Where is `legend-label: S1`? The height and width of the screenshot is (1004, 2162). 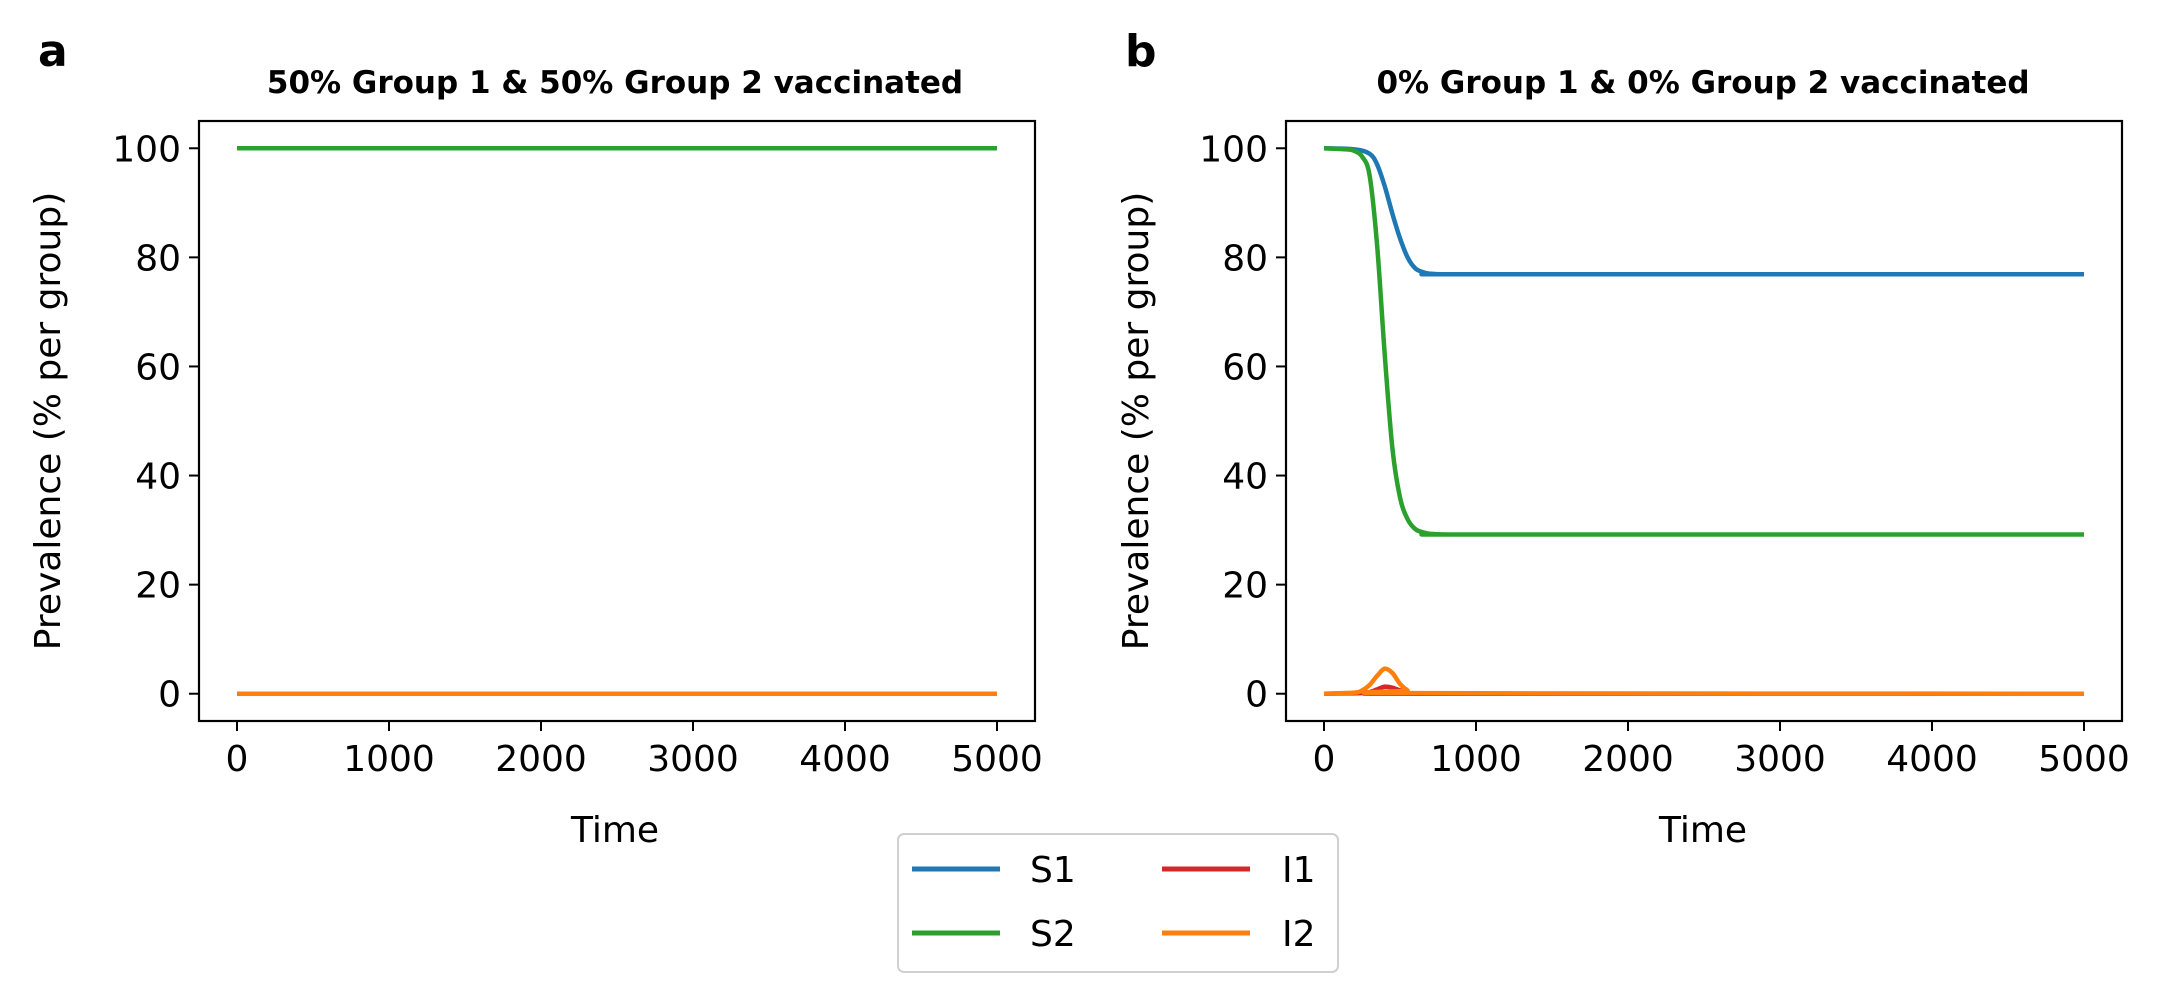
legend-label: S1 is located at coordinates (1053, 870).